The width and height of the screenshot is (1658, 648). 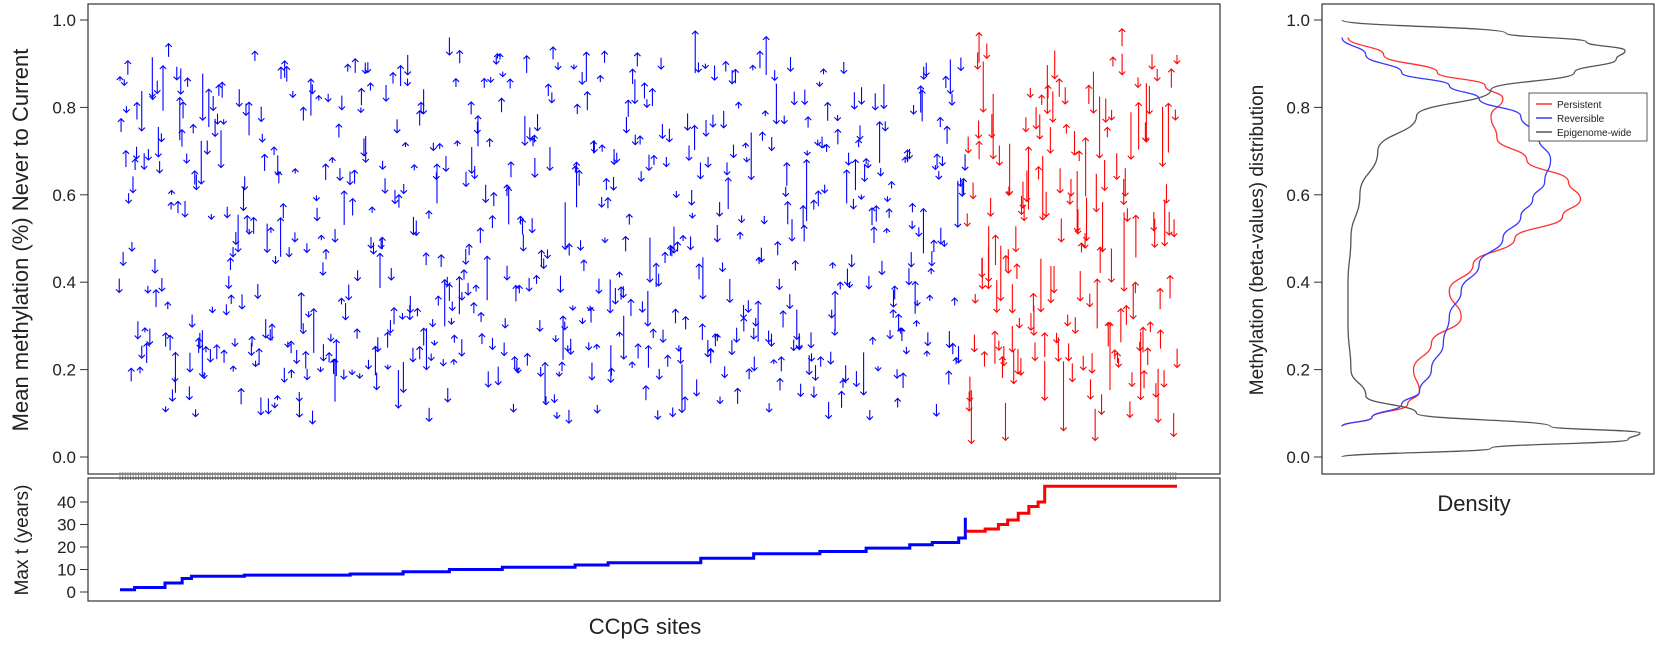 What do you see at coordinates (64, 457) in the screenshot?
I see `main-y-tick-label: 0.0` at bounding box center [64, 457].